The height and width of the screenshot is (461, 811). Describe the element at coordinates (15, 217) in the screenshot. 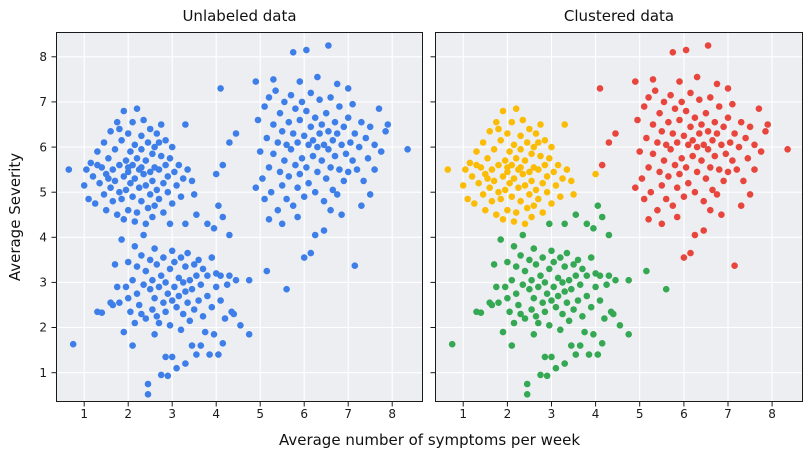

I see `y-axis-label: Average Severity` at that location.